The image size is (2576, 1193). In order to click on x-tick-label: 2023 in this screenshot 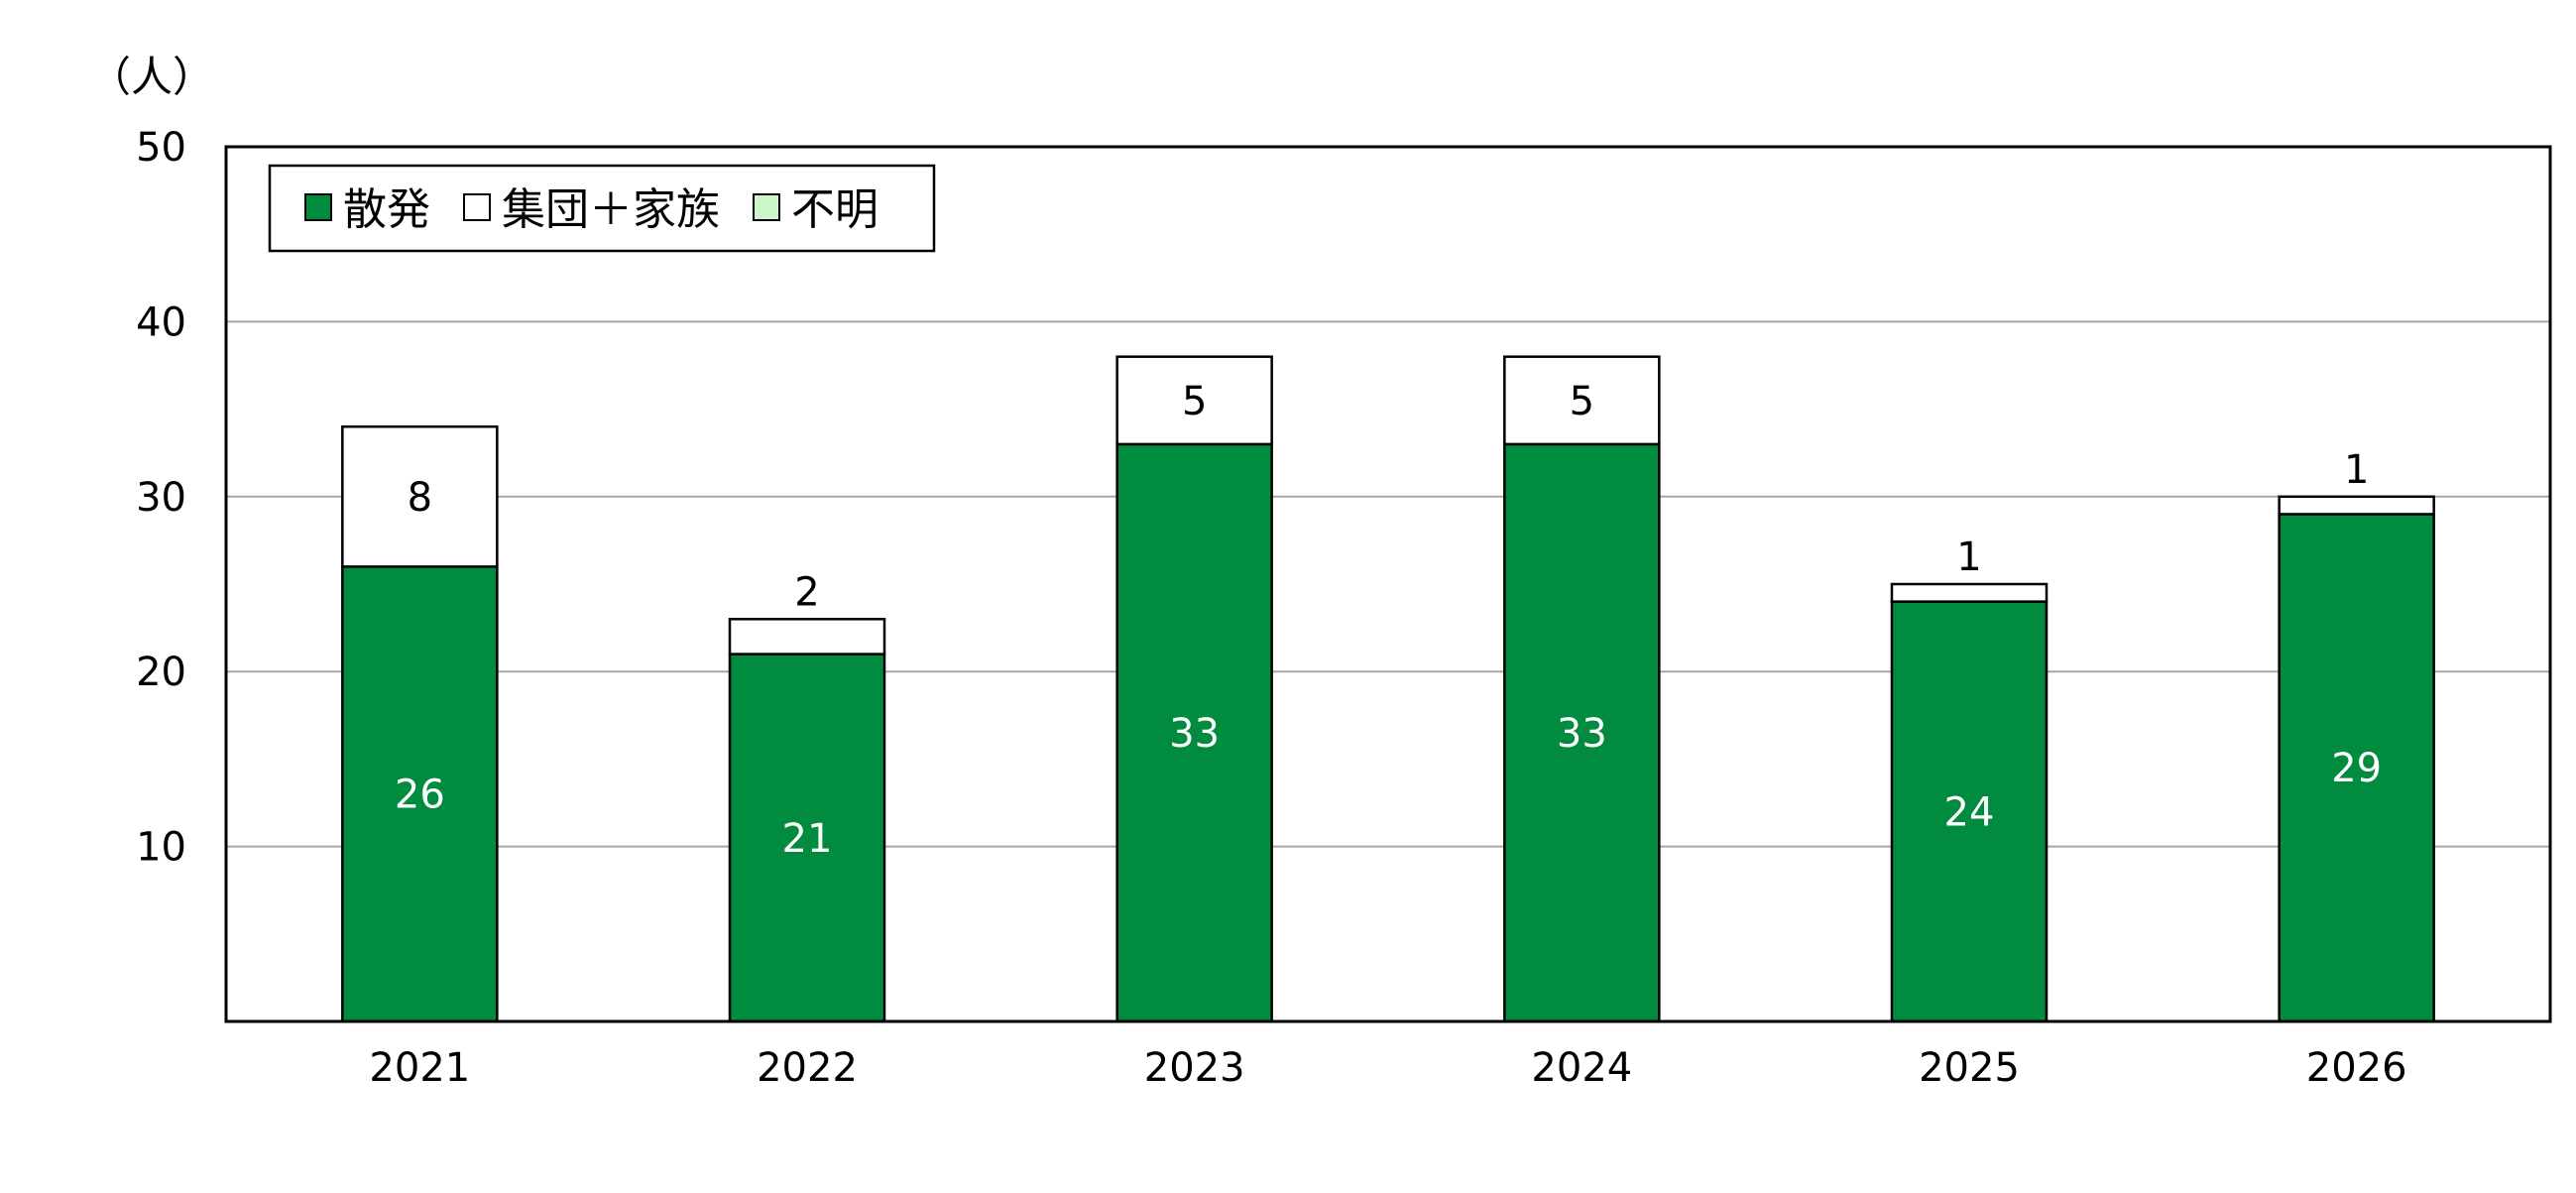, I will do `click(1195, 1068)`.